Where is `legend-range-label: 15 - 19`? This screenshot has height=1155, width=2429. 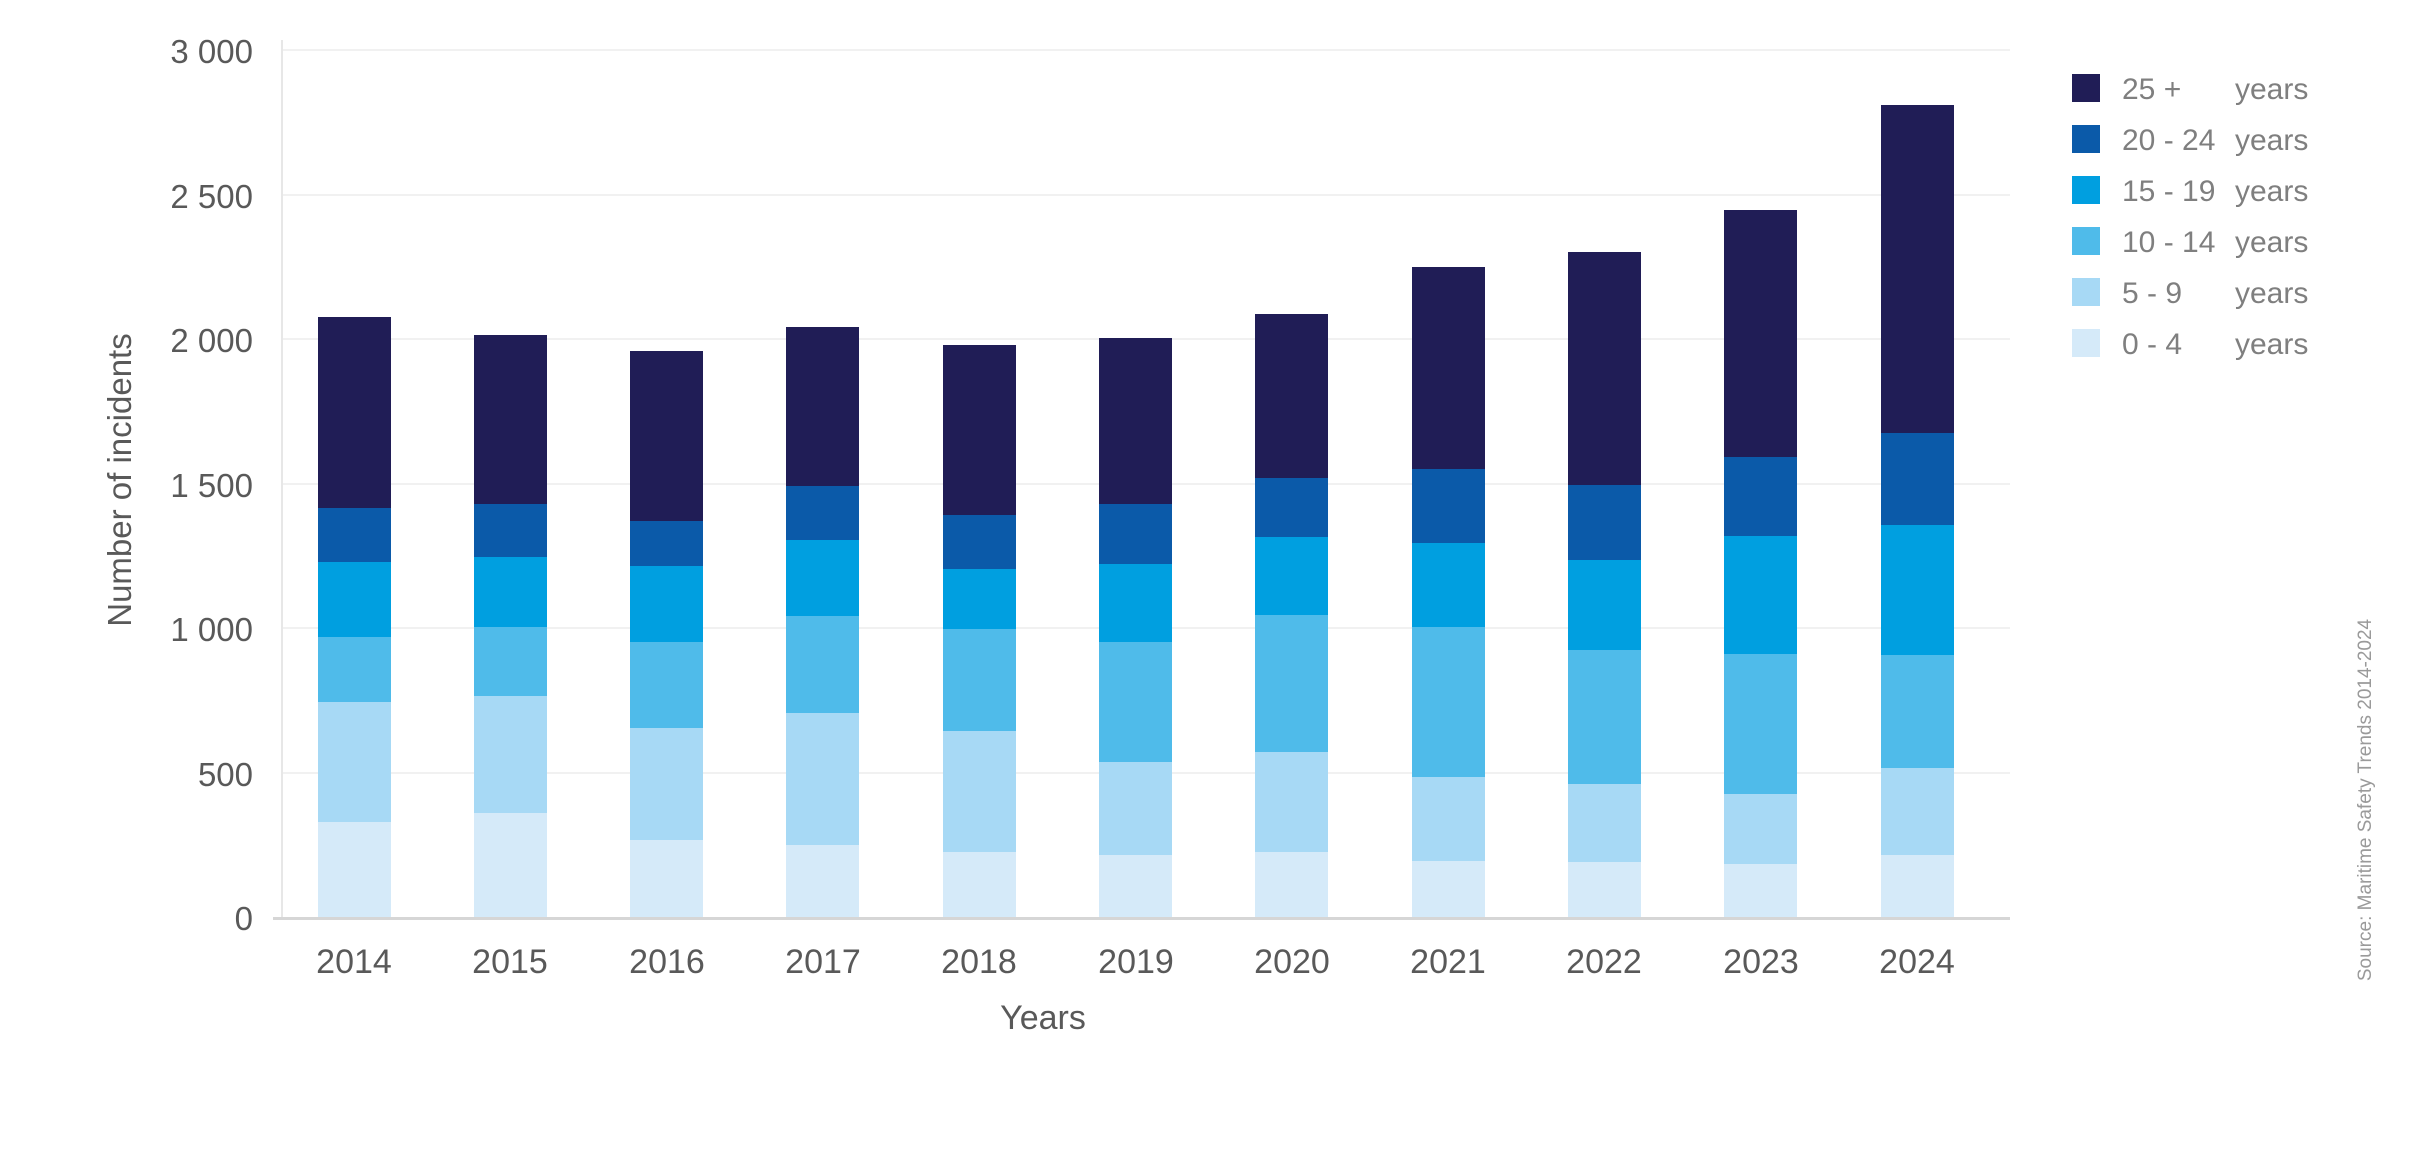 legend-range-label: 15 - 19 is located at coordinates (2169, 191).